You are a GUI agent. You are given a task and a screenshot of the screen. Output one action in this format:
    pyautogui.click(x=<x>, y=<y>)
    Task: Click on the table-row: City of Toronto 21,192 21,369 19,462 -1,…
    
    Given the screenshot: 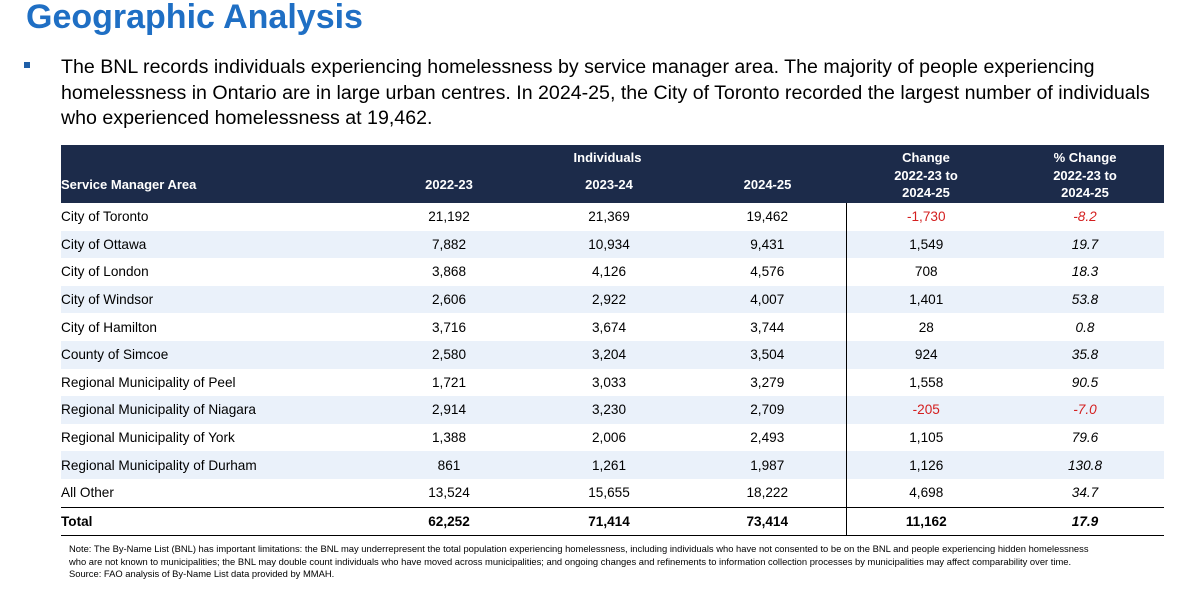 What is the action you would take?
    pyautogui.click(x=612, y=217)
    